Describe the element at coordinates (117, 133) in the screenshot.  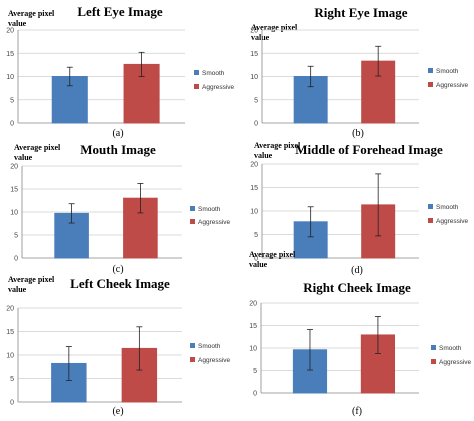
I see `panel-label: (a)` at that location.